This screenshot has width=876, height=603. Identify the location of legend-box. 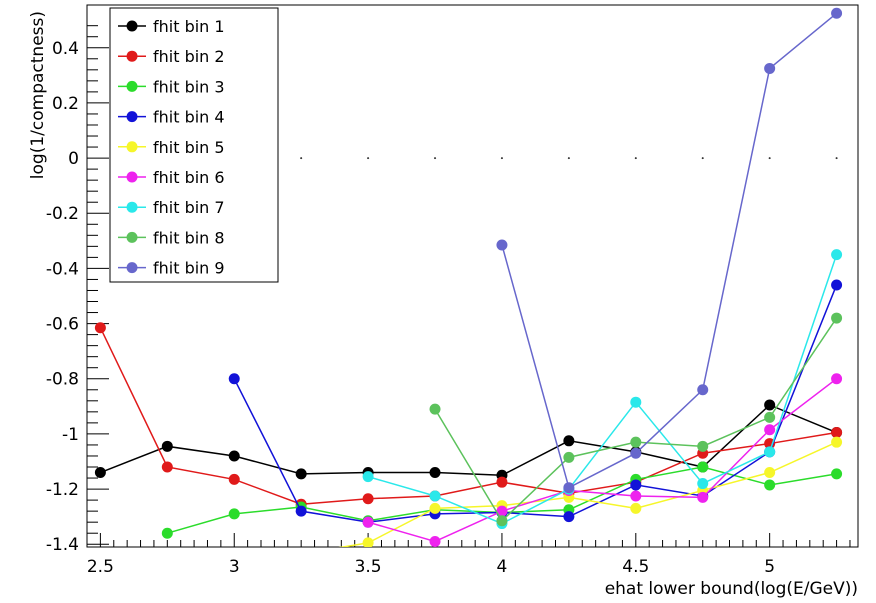
(194, 145).